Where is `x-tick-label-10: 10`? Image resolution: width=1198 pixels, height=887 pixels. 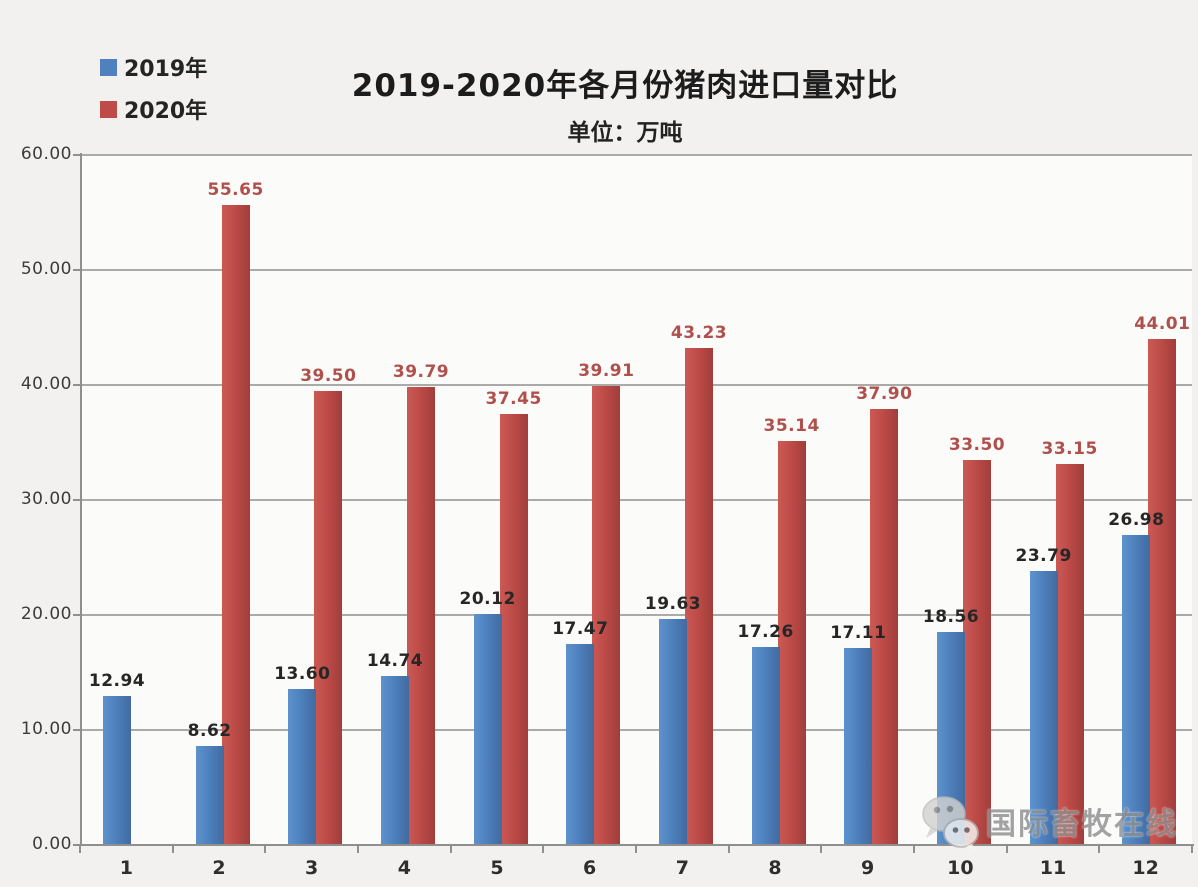
x-tick-label-10: 10 is located at coordinates (960, 868).